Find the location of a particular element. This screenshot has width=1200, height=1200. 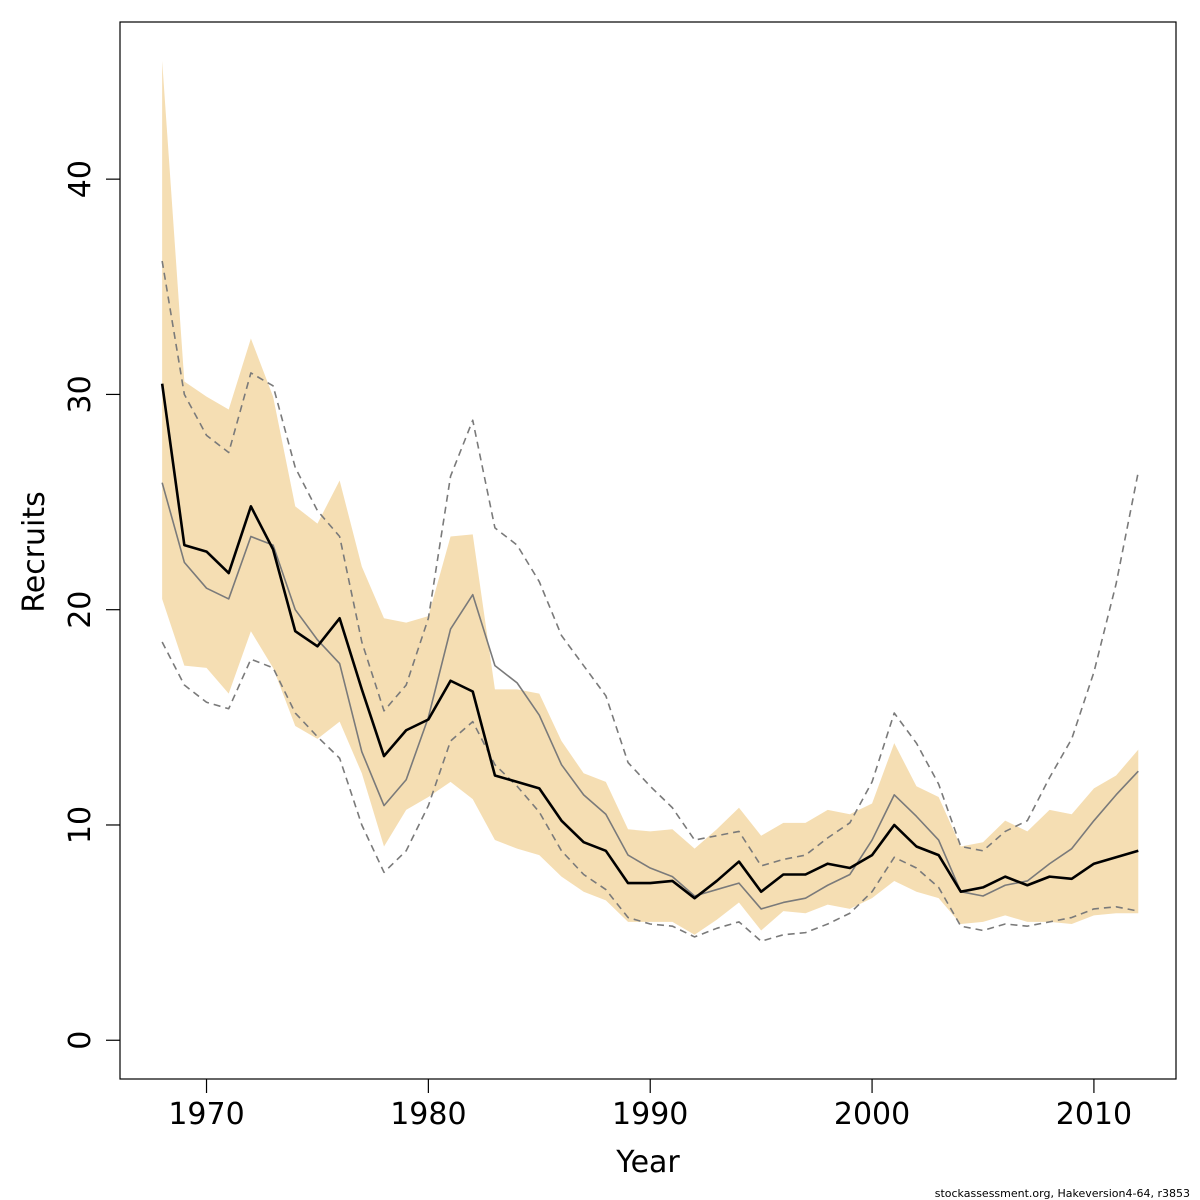

x-tick-label: 2010 is located at coordinates (1094, 1114).